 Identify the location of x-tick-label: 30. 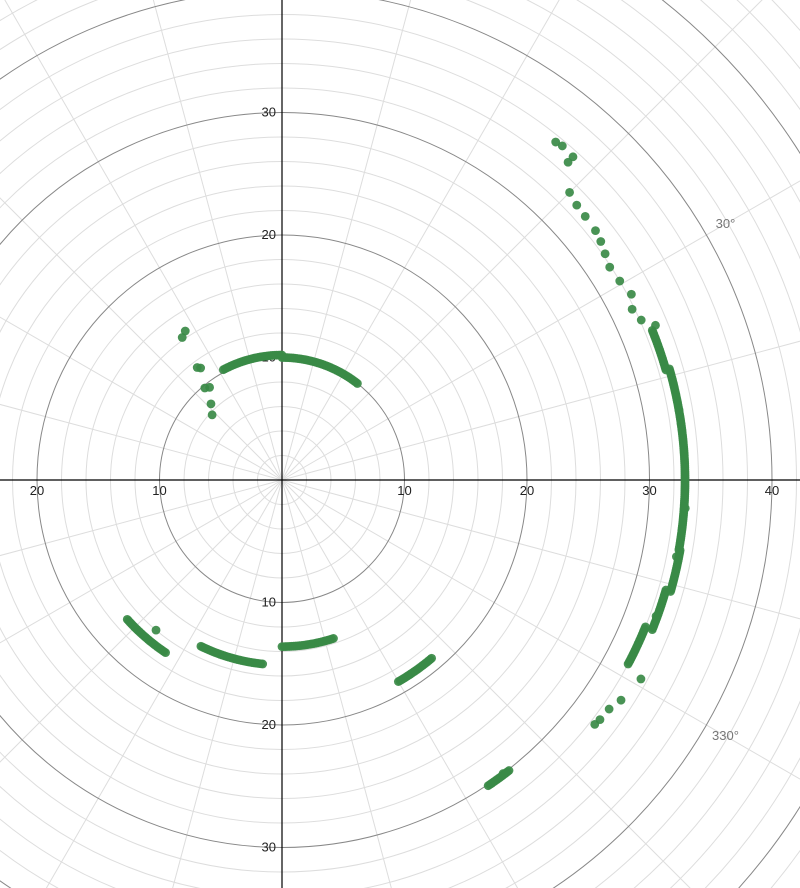
(649, 490).